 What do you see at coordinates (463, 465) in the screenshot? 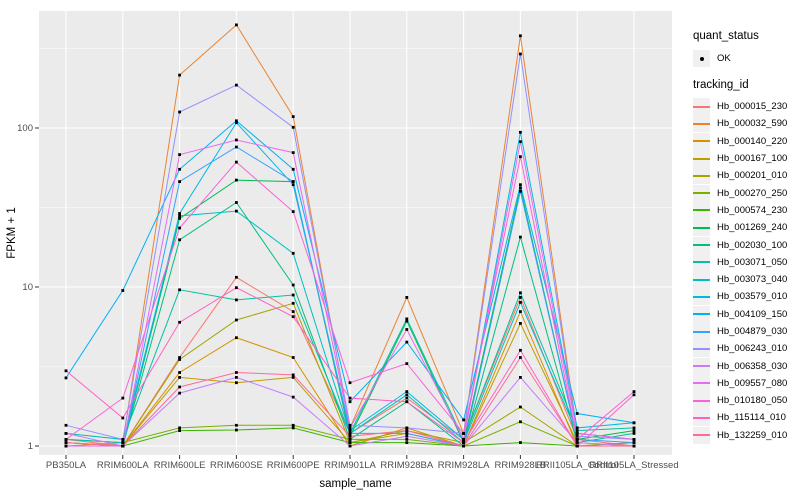
I see `x-tick-label: RRIM928LA` at bounding box center [463, 465].